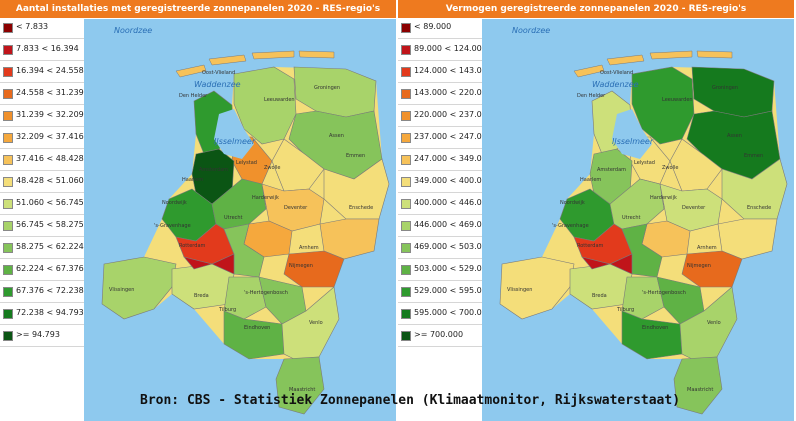  I want to click on legend-row: 58.275 < 62.224, so click(42, 249).